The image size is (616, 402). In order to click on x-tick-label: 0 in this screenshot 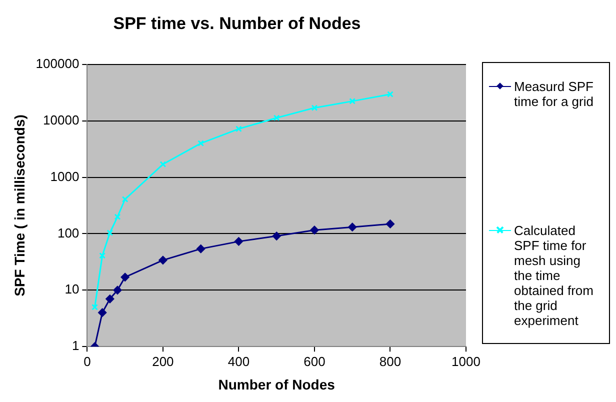, I will do `click(87, 361)`.